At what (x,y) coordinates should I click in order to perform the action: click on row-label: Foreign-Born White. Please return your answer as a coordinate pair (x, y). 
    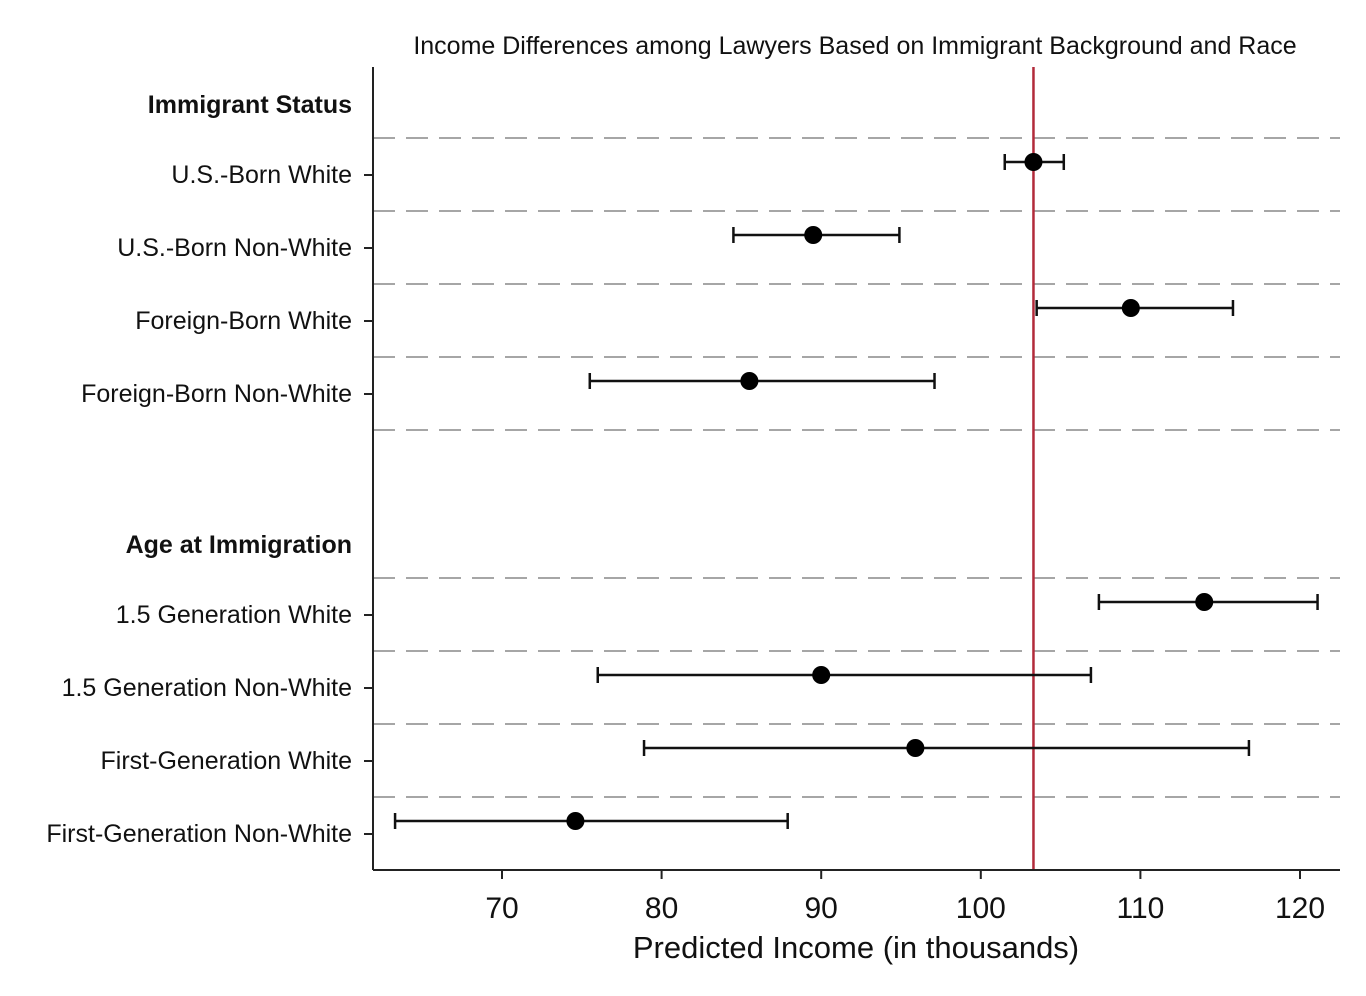
    Looking at the image, I should click on (243, 321).